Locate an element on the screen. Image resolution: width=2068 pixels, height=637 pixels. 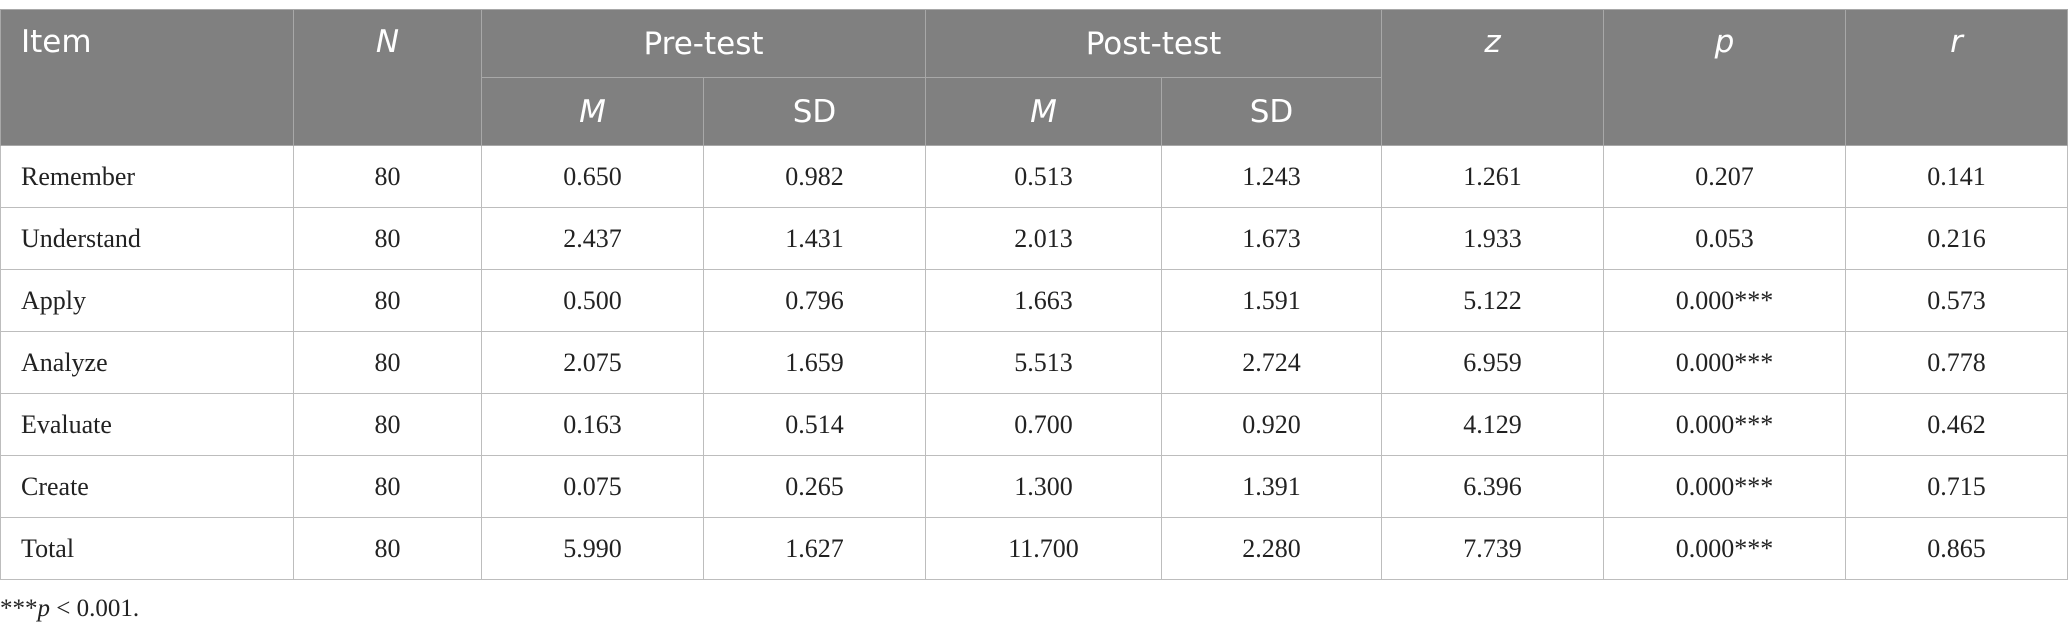
cell: 5.990 is located at coordinates (592, 548).